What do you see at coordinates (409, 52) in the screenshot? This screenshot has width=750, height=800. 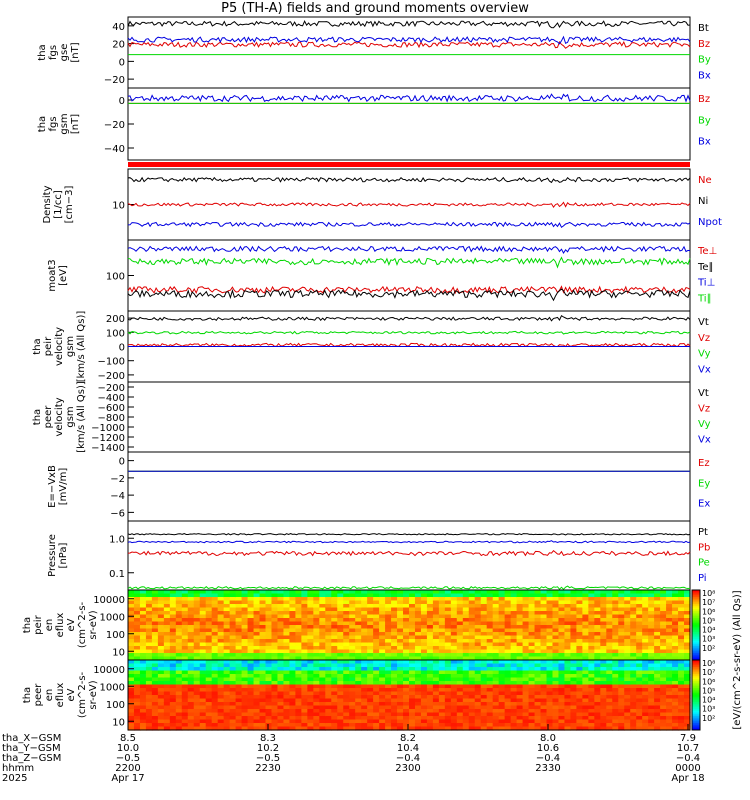 I see `panel-frame` at bounding box center [409, 52].